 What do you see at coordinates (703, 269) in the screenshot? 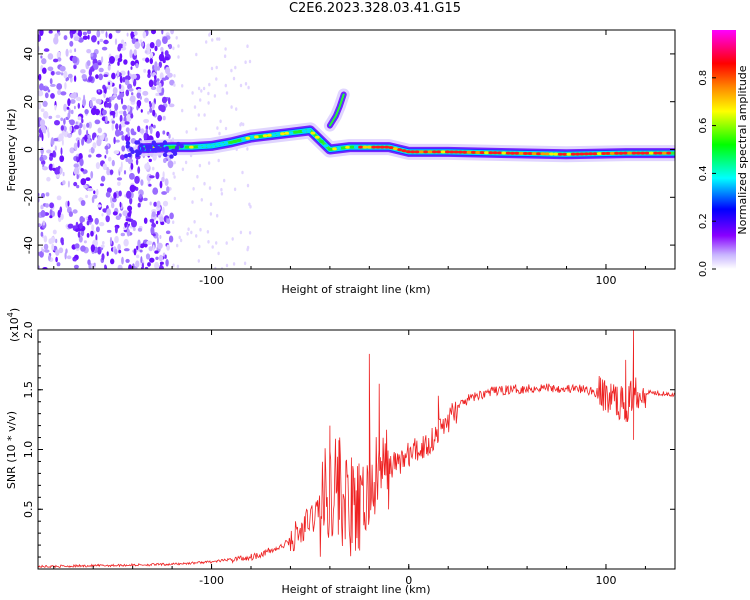
I see `colorbar-tick-label: 0.0` at bounding box center [703, 269].